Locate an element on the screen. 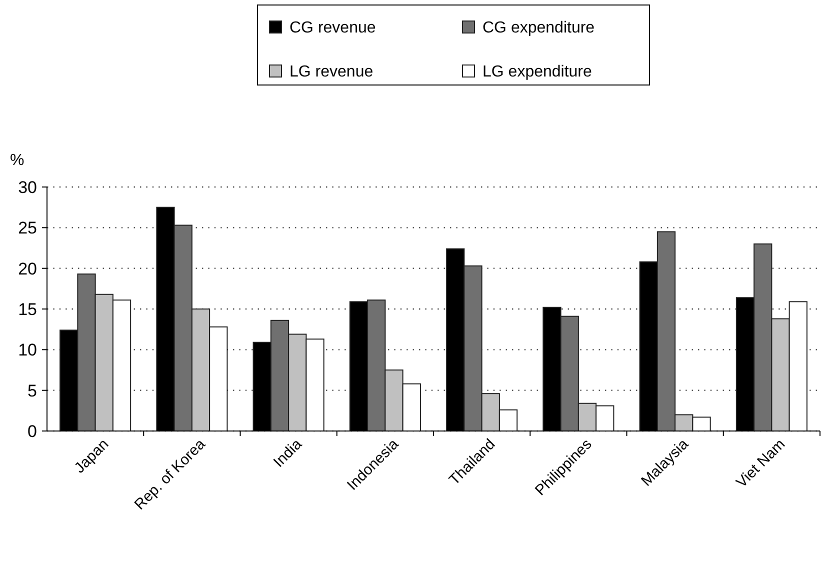  y-tick-label: 15 is located at coordinates (27, 309).